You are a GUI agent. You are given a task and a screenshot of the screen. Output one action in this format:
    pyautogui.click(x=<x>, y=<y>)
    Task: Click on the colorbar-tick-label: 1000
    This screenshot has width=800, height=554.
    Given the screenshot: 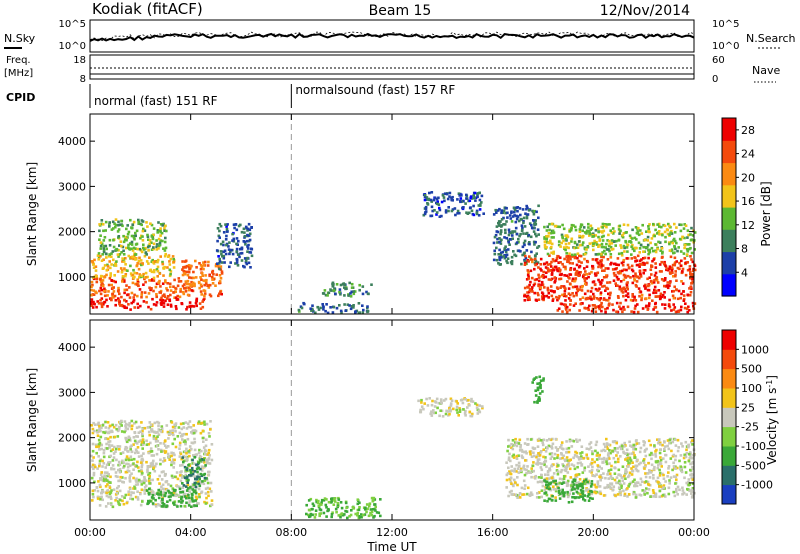 What is the action you would take?
    pyautogui.click(x=755, y=349)
    